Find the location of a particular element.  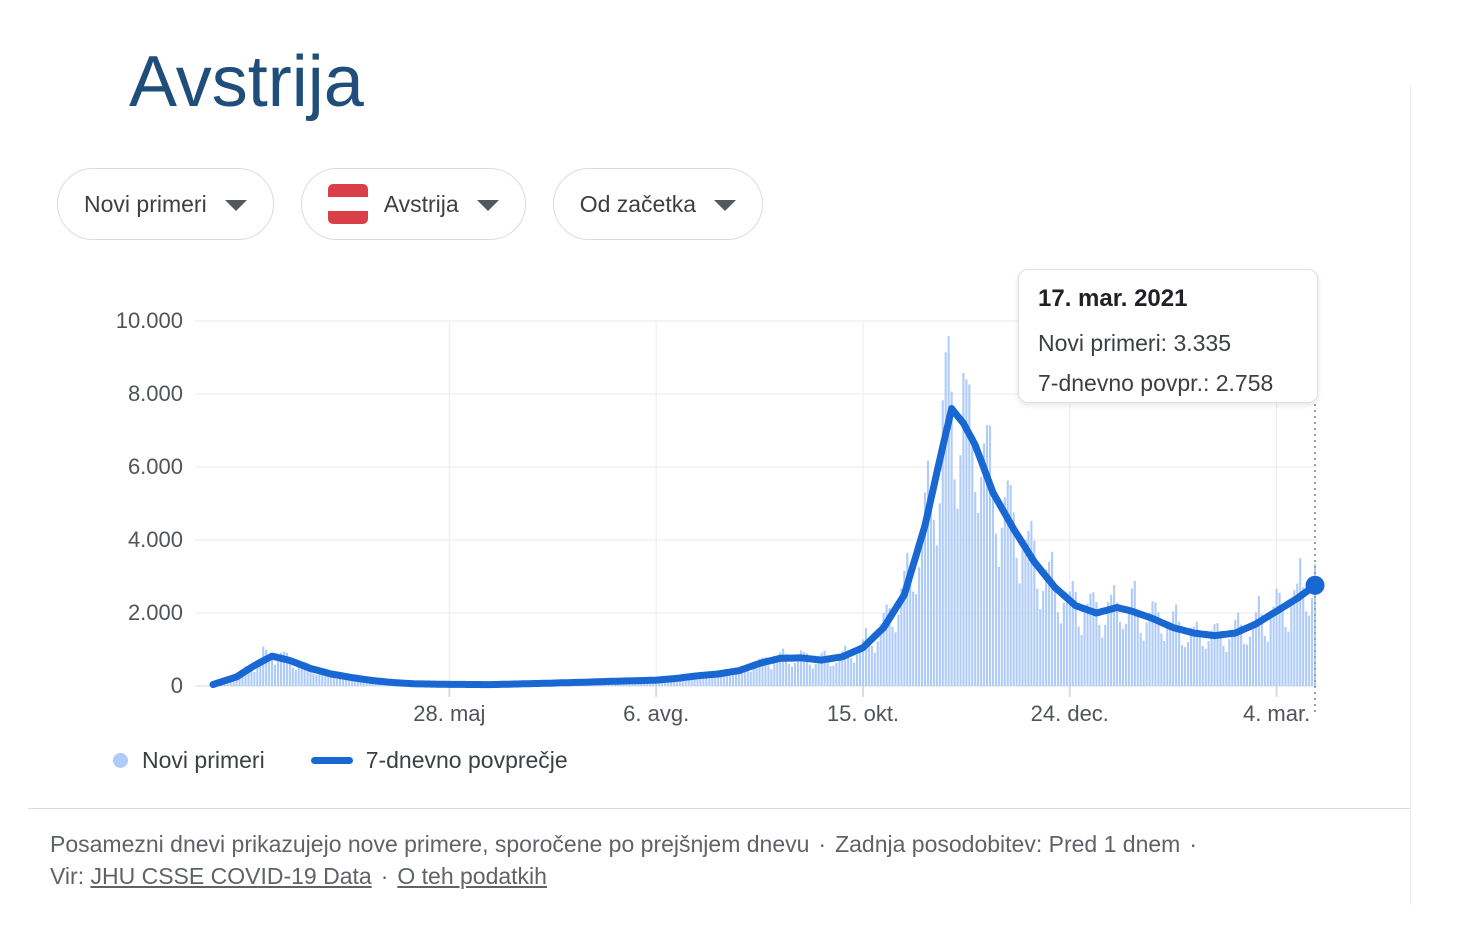

metric-dropdown: Novi primeri is located at coordinates (165, 204).